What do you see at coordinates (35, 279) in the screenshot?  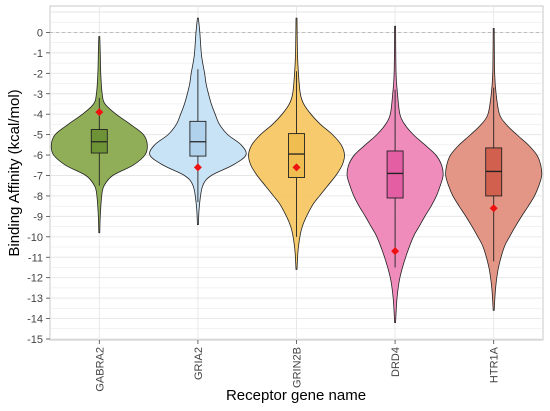 I see `y-tick-label: -12` at bounding box center [35, 279].